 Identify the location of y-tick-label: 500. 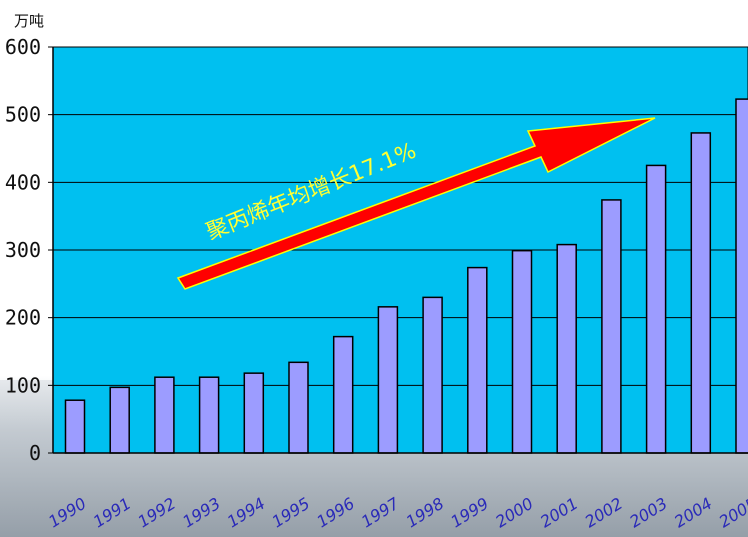
(23, 115).